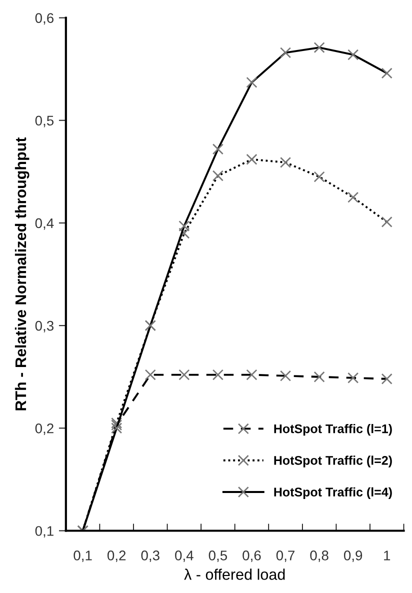 The width and height of the screenshot is (412, 593). I want to click on y-tick-label: 0,2, so click(44, 429).